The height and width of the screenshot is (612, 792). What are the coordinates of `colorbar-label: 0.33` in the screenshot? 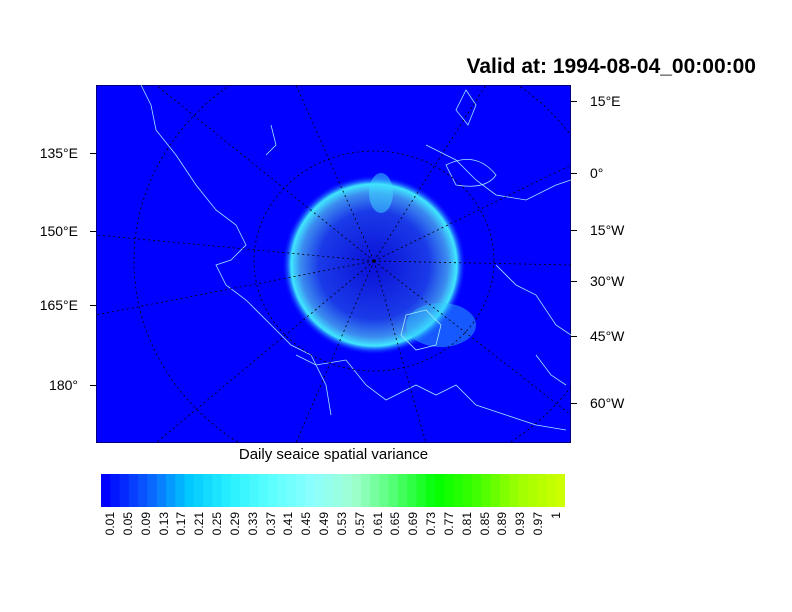 It's located at (252, 524).